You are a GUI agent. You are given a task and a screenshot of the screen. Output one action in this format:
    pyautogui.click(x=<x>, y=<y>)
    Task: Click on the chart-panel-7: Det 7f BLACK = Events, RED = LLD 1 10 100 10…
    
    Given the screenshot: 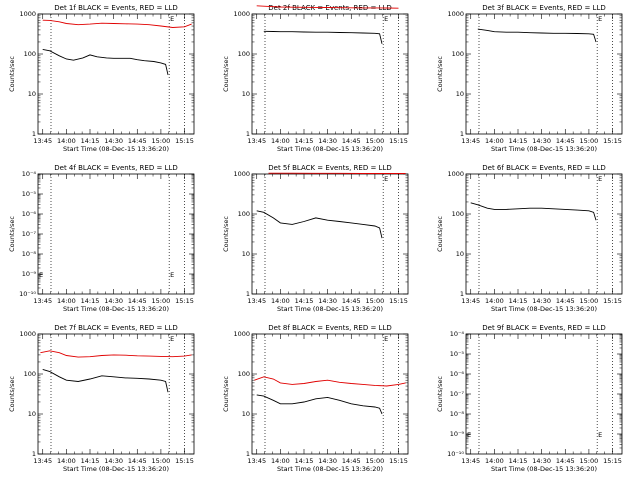 What is the action you would take?
    pyautogui.click(x=101, y=398)
    